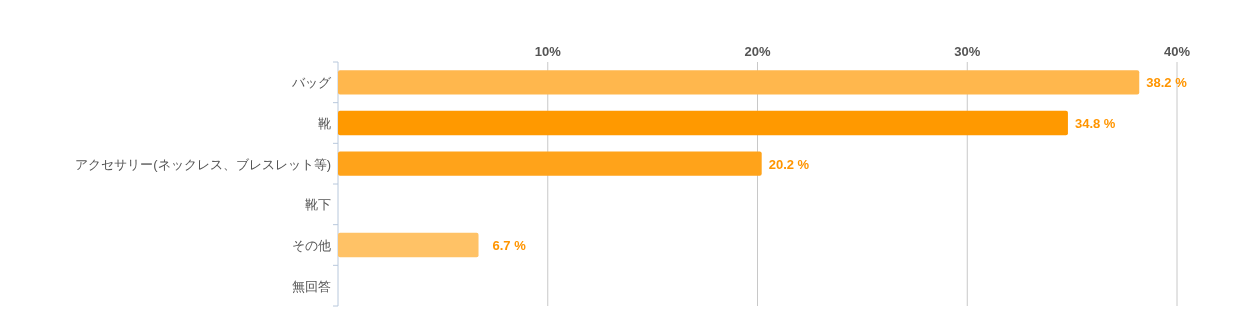  Describe the element at coordinates (789, 164) in the screenshot. I see `data-label: 20.2 %` at that location.